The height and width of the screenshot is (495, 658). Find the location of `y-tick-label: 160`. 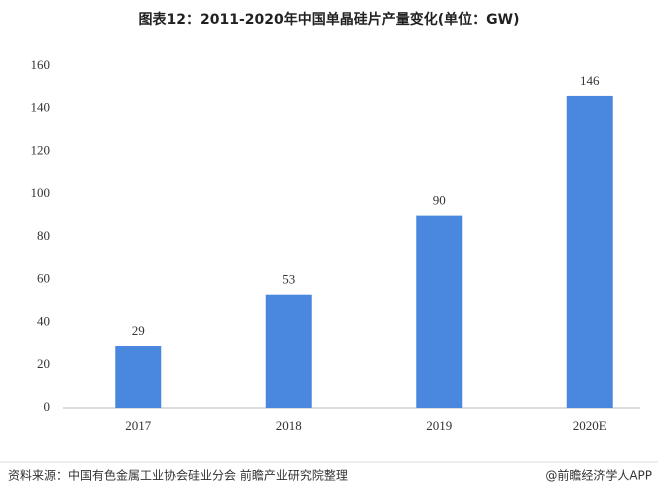

y-tick-label: 160 is located at coordinates (41, 64).